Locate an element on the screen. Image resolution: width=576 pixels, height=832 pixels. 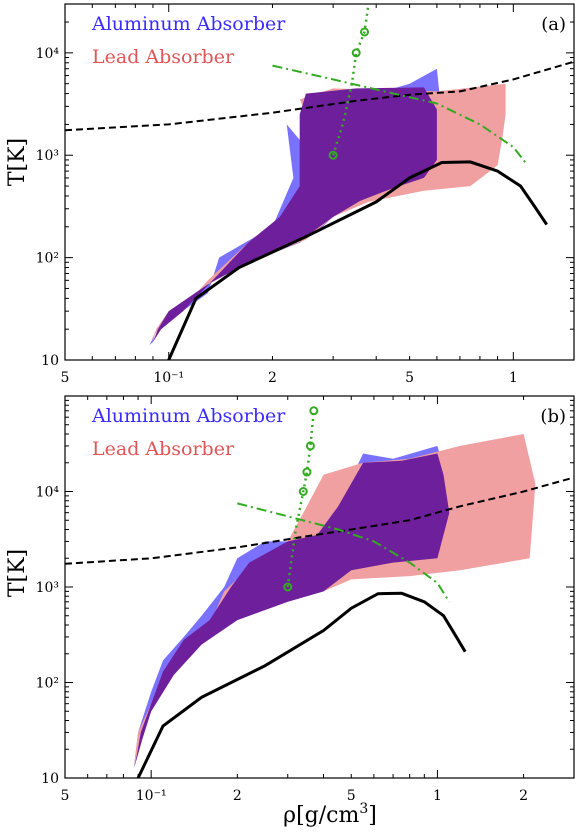
x-axis-label-main: ρ[g/cm is located at coordinates (321, 815).